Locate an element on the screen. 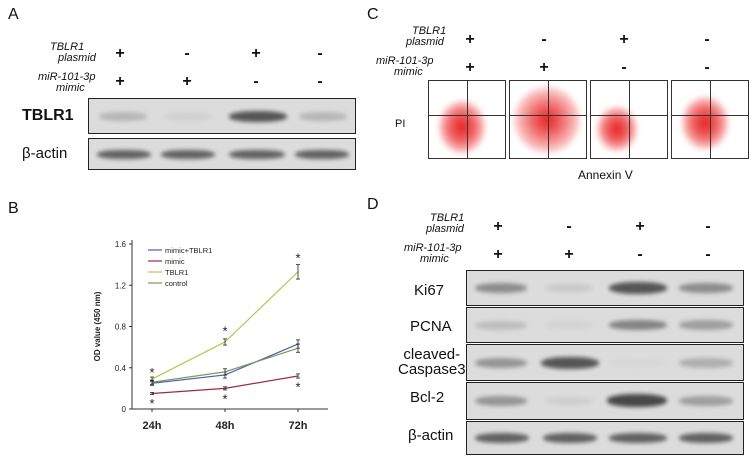  x-tick-label: 24h is located at coordinates (152, 426).